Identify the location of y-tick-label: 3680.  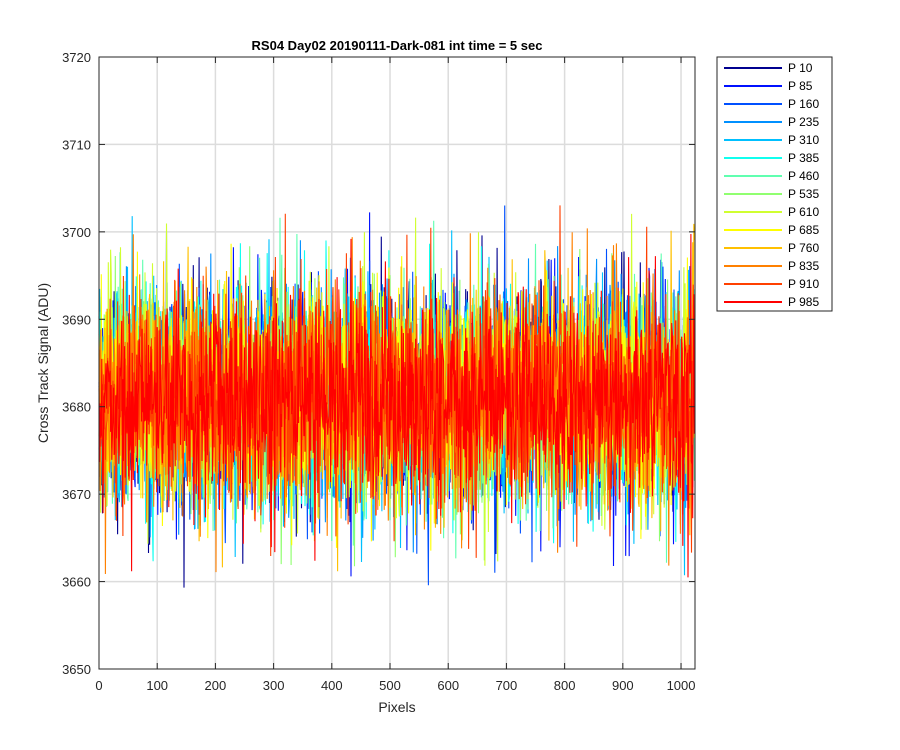
(76, 407).